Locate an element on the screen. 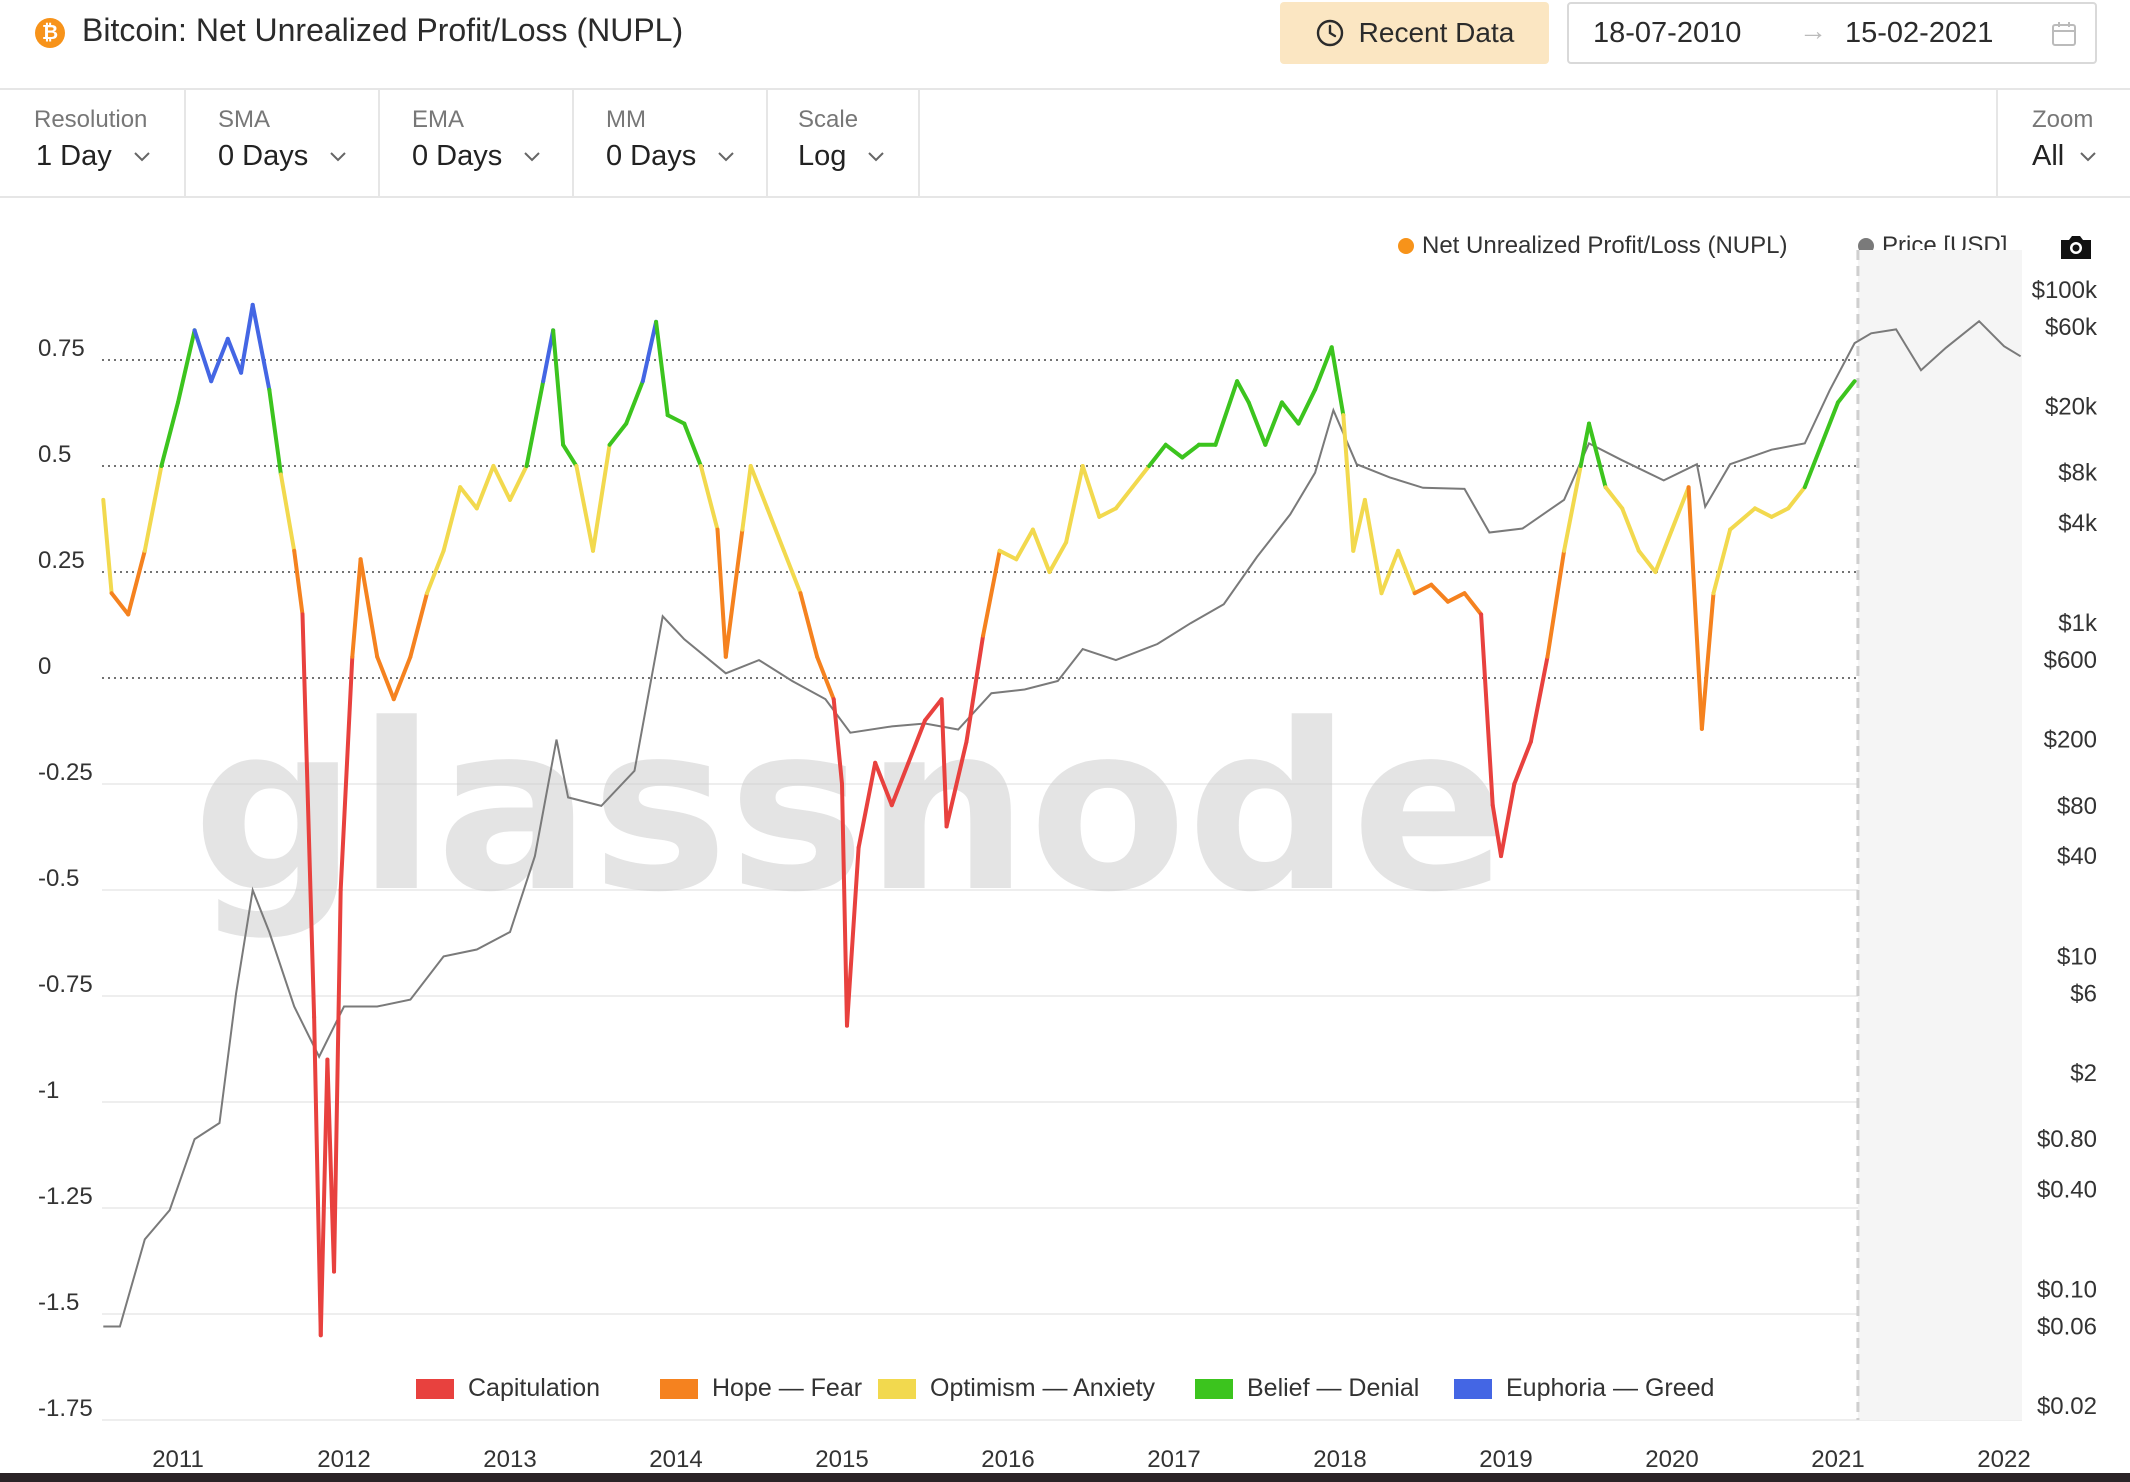  resolution-value: 1 Day is located at coordinates (74, 156).